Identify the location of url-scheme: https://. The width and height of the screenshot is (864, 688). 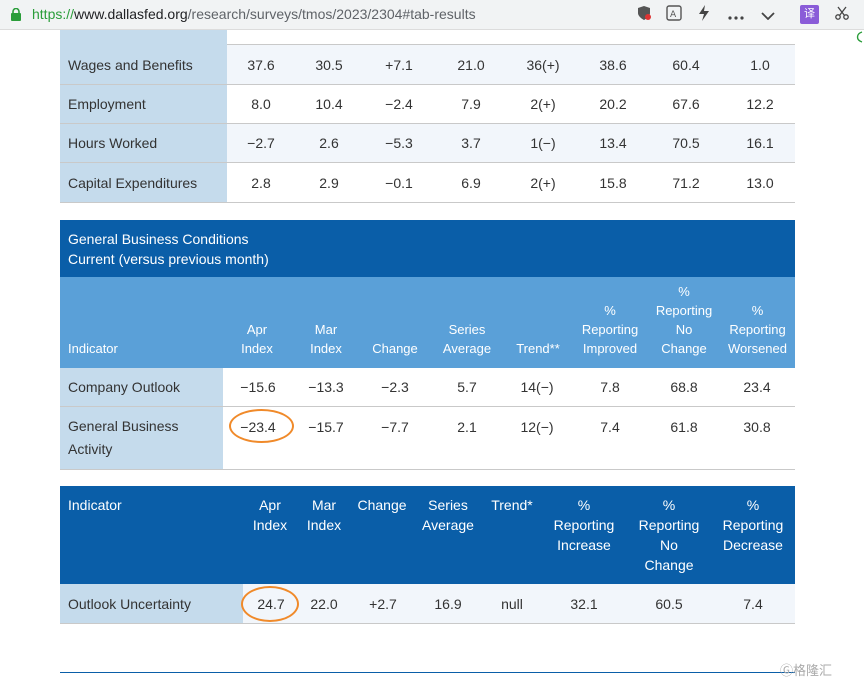
(53, 14).